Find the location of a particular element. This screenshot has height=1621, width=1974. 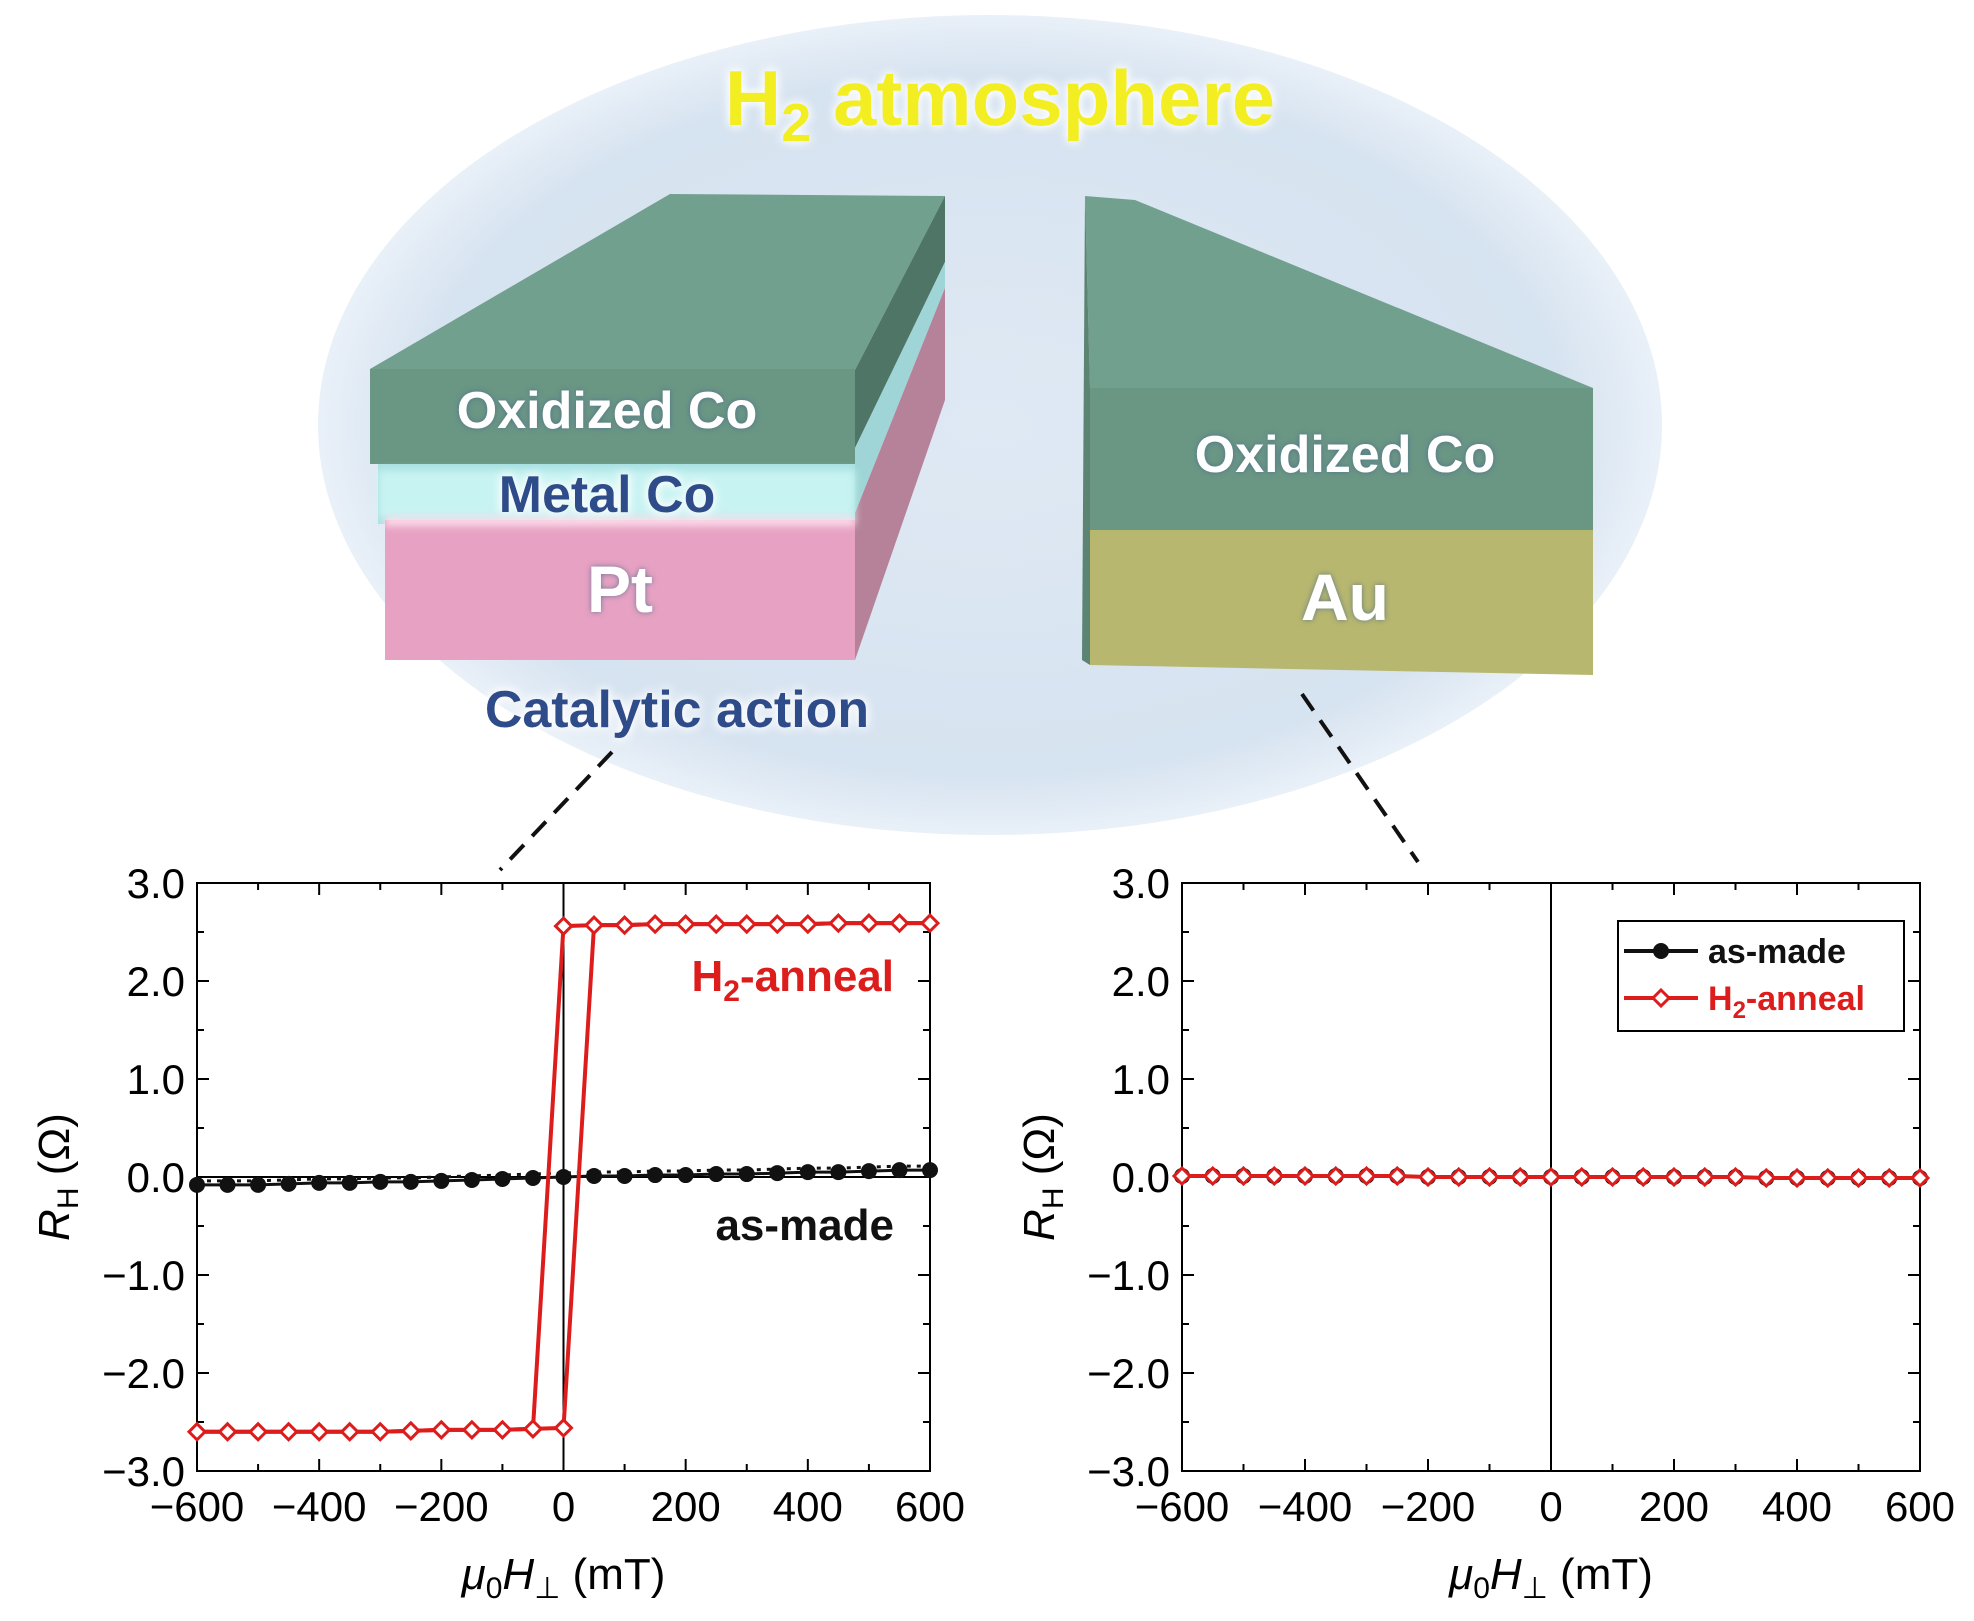

left-block-side-pt is located at coordinates (900, 474).